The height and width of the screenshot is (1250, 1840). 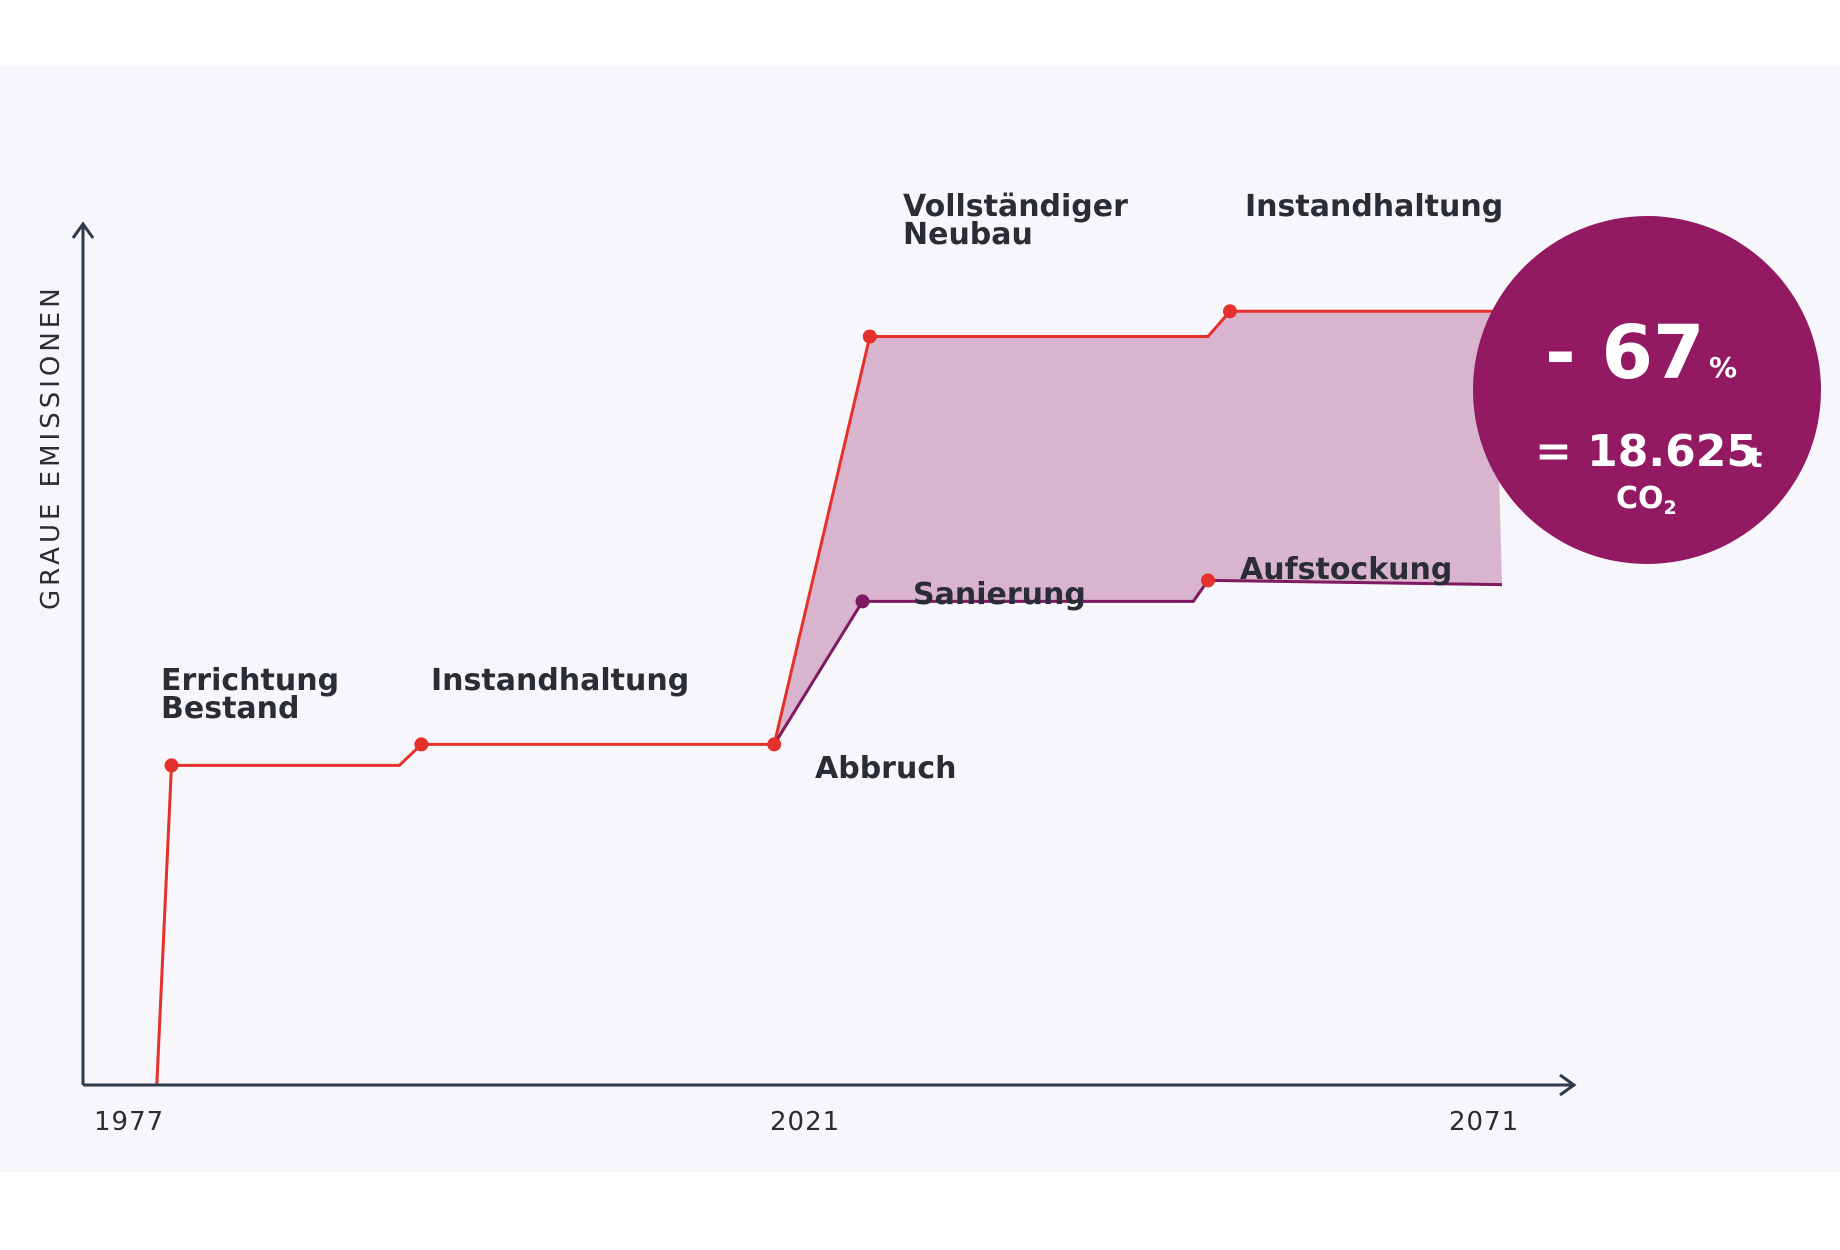 What do you see at coordinates (250, 680) in the screenshot?
I see `annotation-errichtung-line1: Errichtung` at bounding box center [250, 680].